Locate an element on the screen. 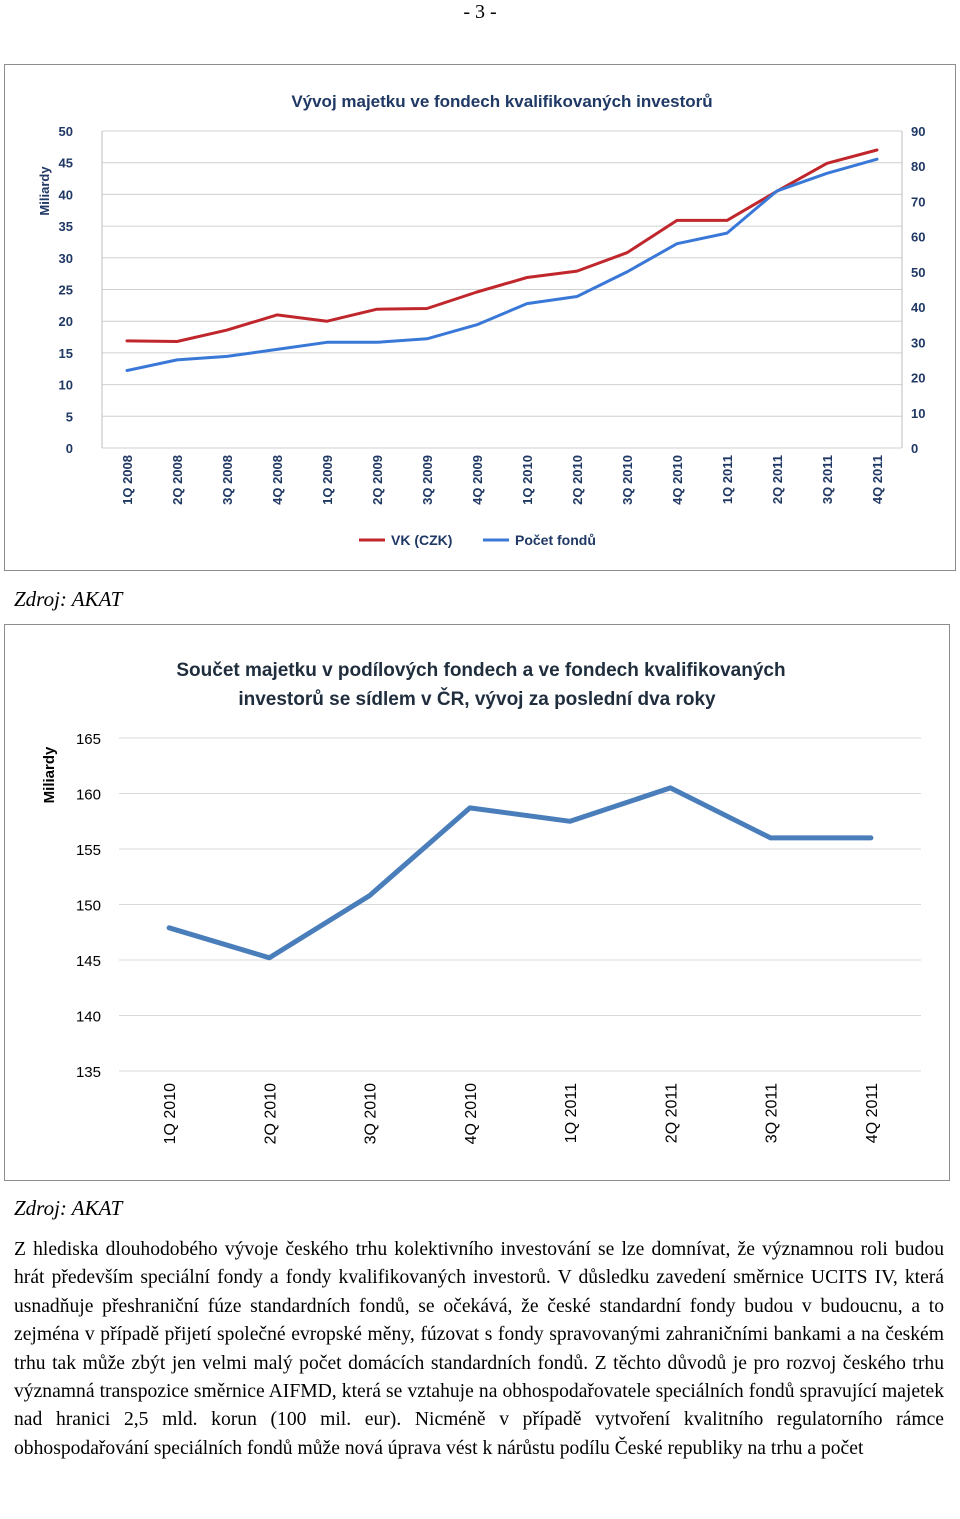 The image size is (960, 1519). chart-2-ytick: 150 is located at coordinates (88, 906).